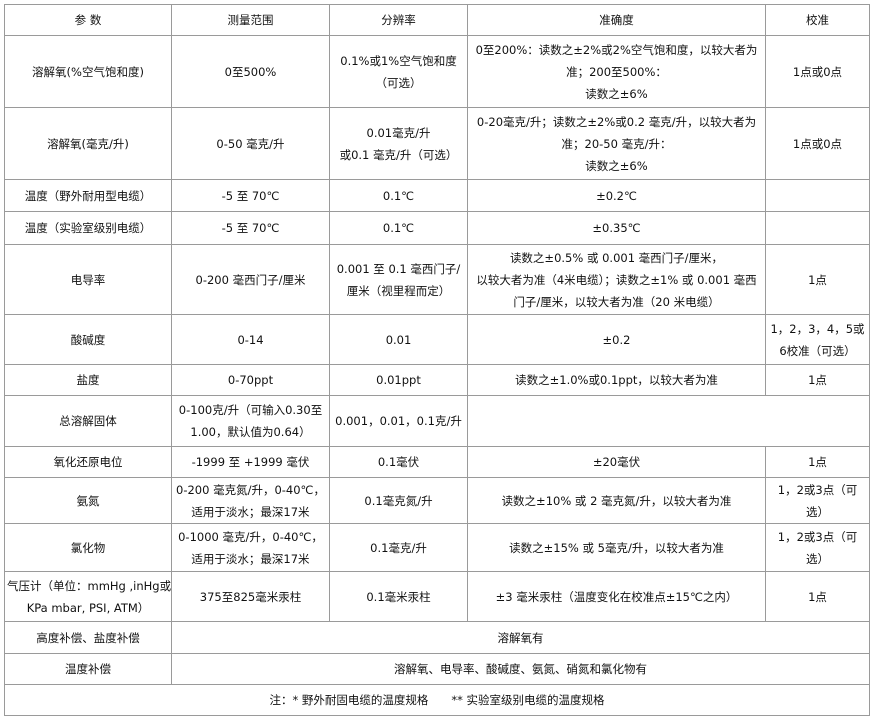 The image size is (872, 719). I want to click on table-cell: ±0.35℃, so click(616, 228).